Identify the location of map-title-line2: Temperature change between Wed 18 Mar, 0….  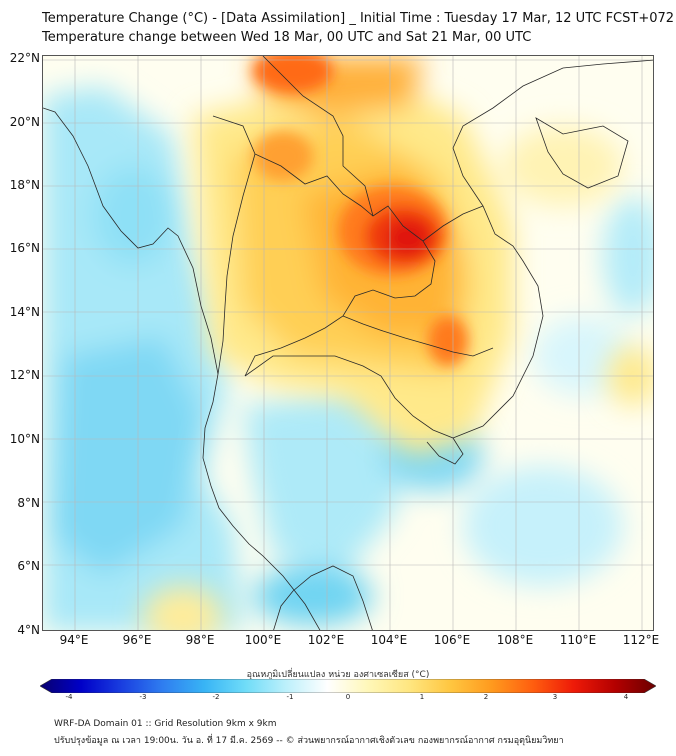
(287, 37).